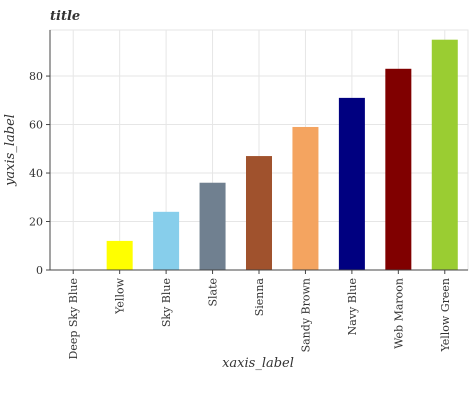 The width and height of the screenshot is (473, 400). Describe the element at coordinates (445, 315) in the screenshot. I see `x-tick-label: Yellow Green` at that location.